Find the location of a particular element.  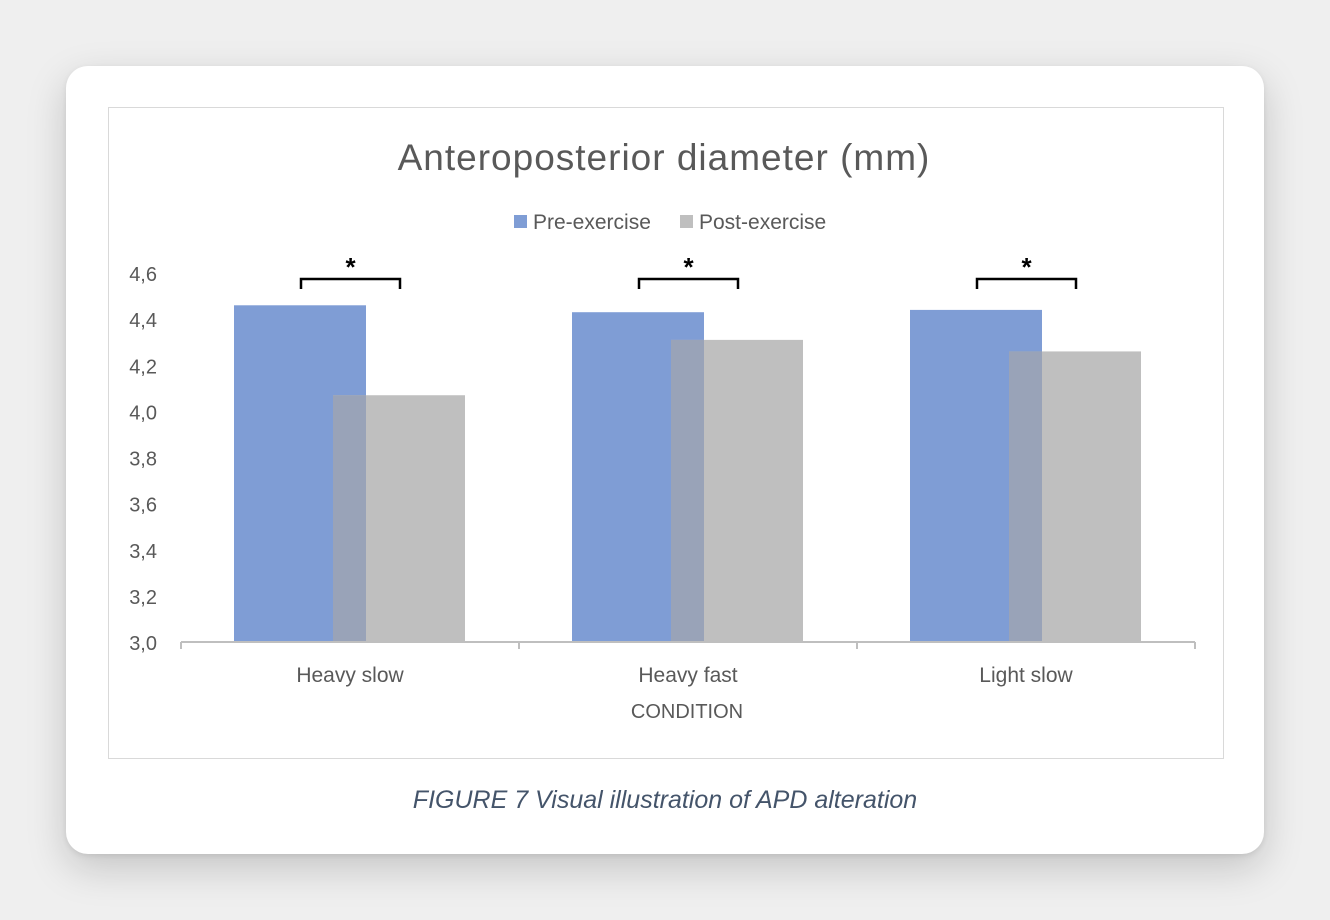

x-tick-label: Light slow is located at coordinates (1026, 675).